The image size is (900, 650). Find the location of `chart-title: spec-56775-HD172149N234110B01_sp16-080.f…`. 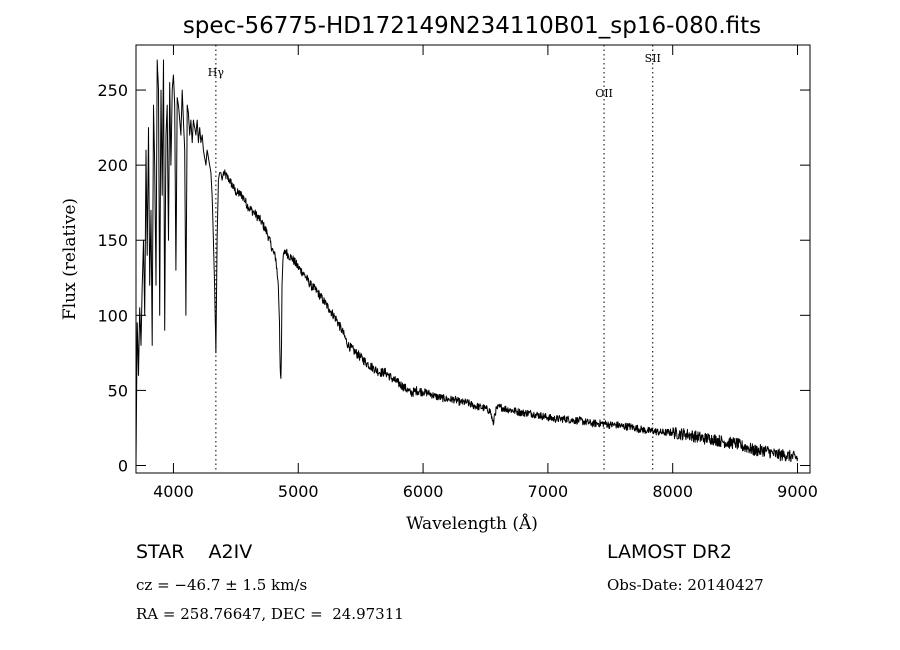

chart-title: spec-56775-HD172149N234110B01_sp16-080.f… is located at coordinates (472, 26).